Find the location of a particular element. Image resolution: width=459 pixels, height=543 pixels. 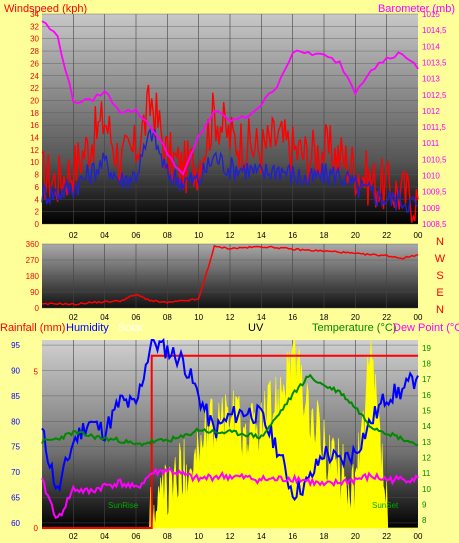

temperature-y-tick: 14 is located at coordinates (426, 426).